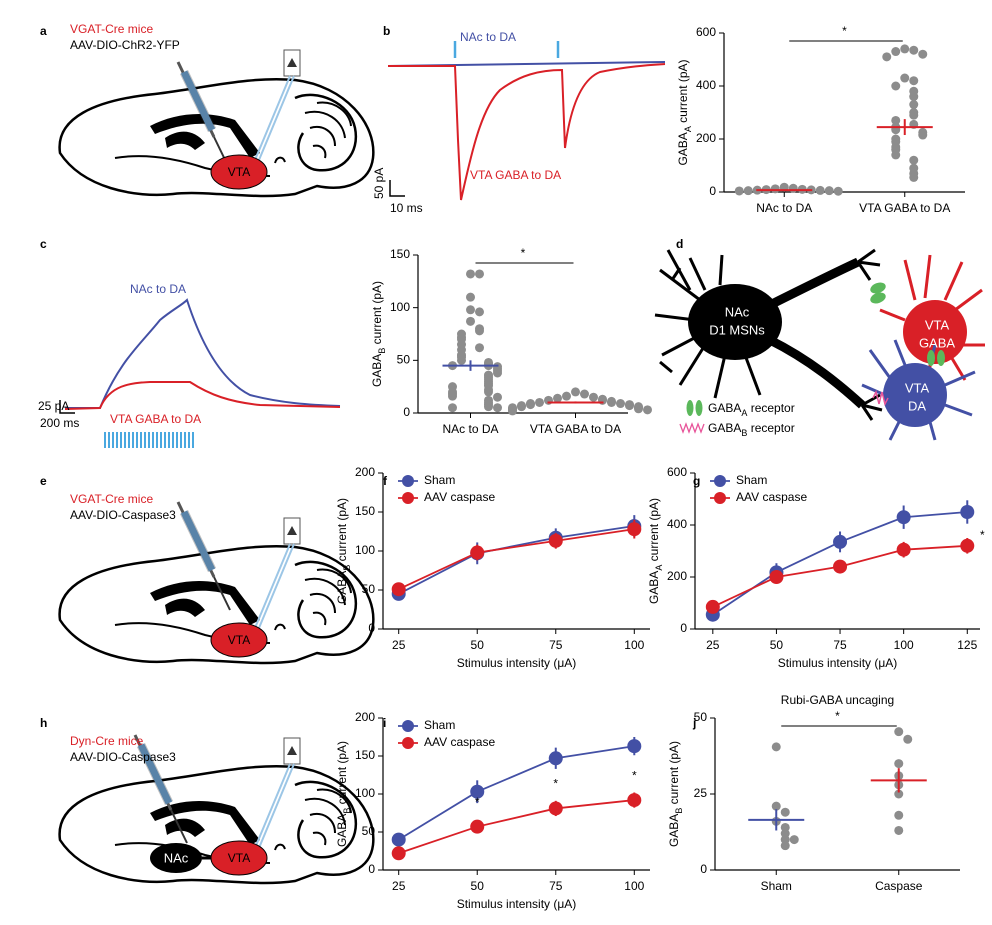 This screenshot has height=925, width=992. Describe the element at coordinates (515, 175) in the screenshot. I see `trace-label: VTA GABA to DA` at that location.